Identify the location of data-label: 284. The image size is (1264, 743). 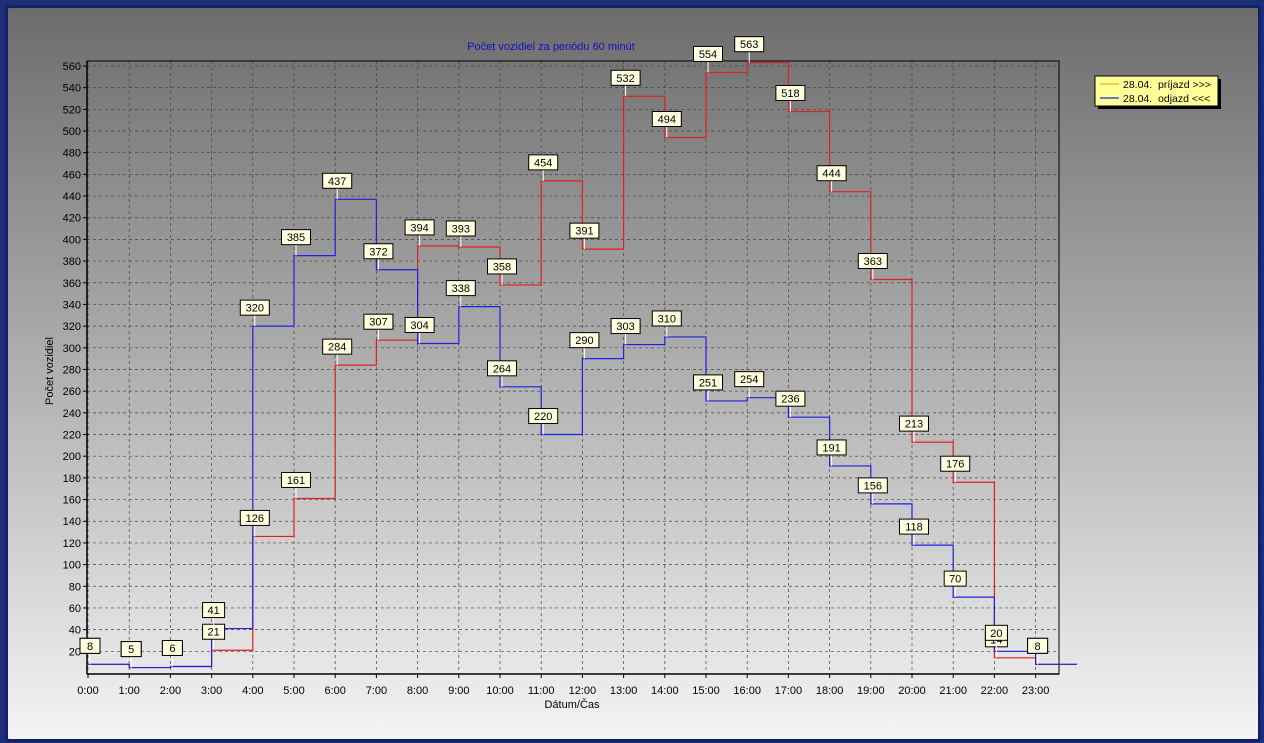
(337, 348).